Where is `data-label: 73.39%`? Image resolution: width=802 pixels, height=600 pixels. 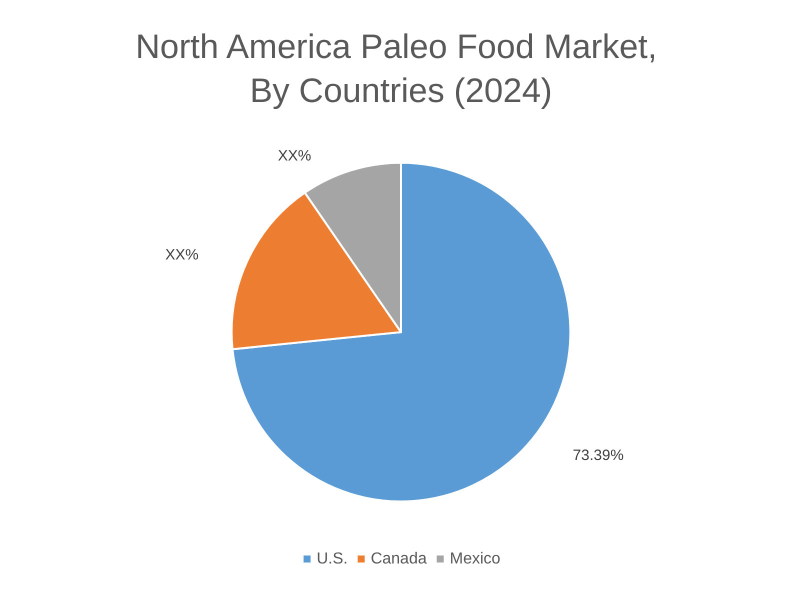 data-label: 73.39% is located at coordinates (598, 455).